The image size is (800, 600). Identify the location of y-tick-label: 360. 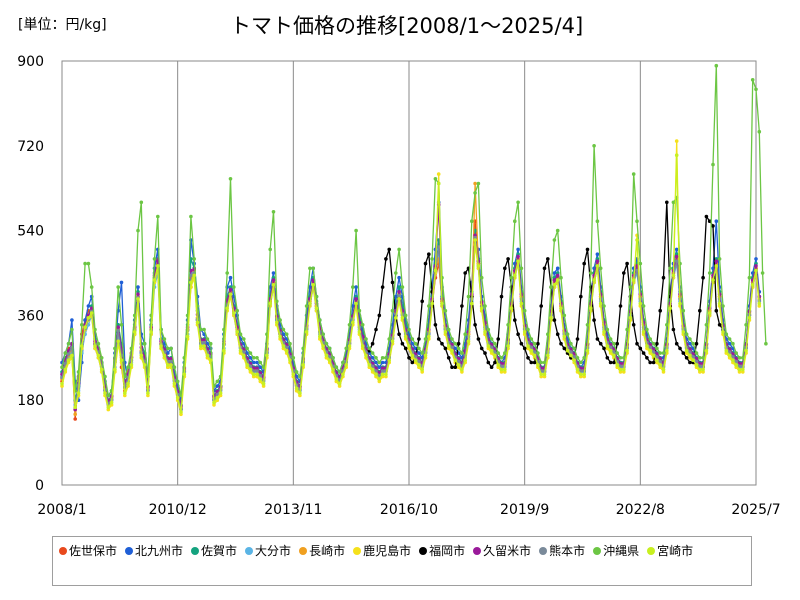
(30, 316).